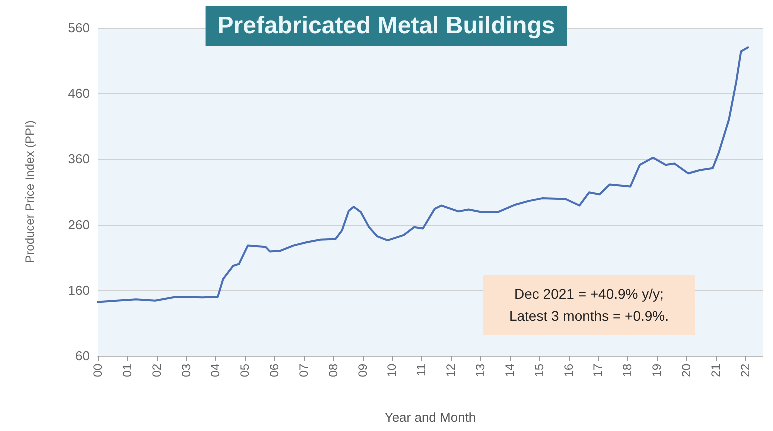  I want to click on x-tick-label: 22, so click(745, 371).